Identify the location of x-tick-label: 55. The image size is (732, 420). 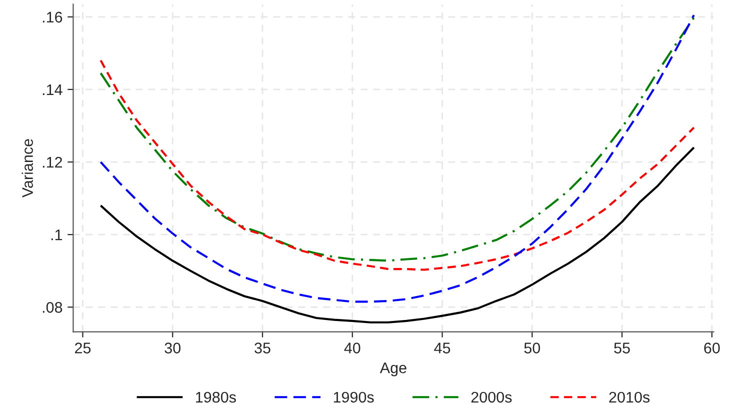
(622, 348).